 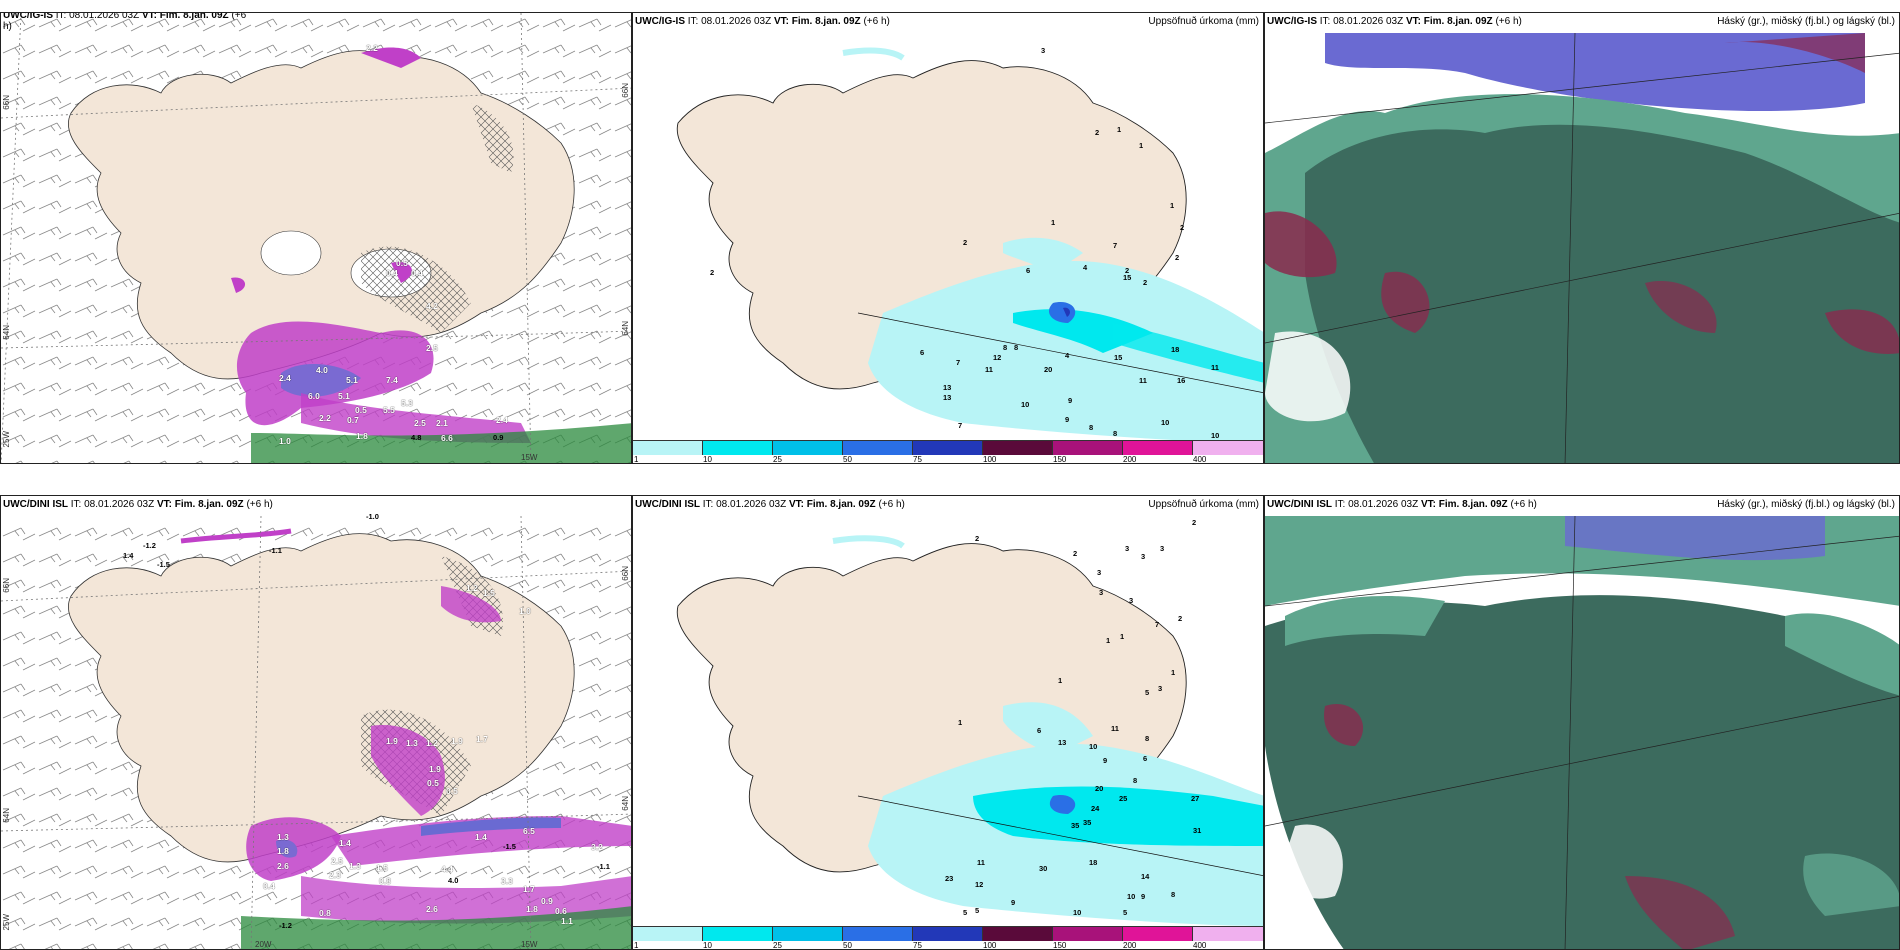 I want to click on colorbar: 1 10 25 50 75 100 150 200 400, so click(x=948, y=451).